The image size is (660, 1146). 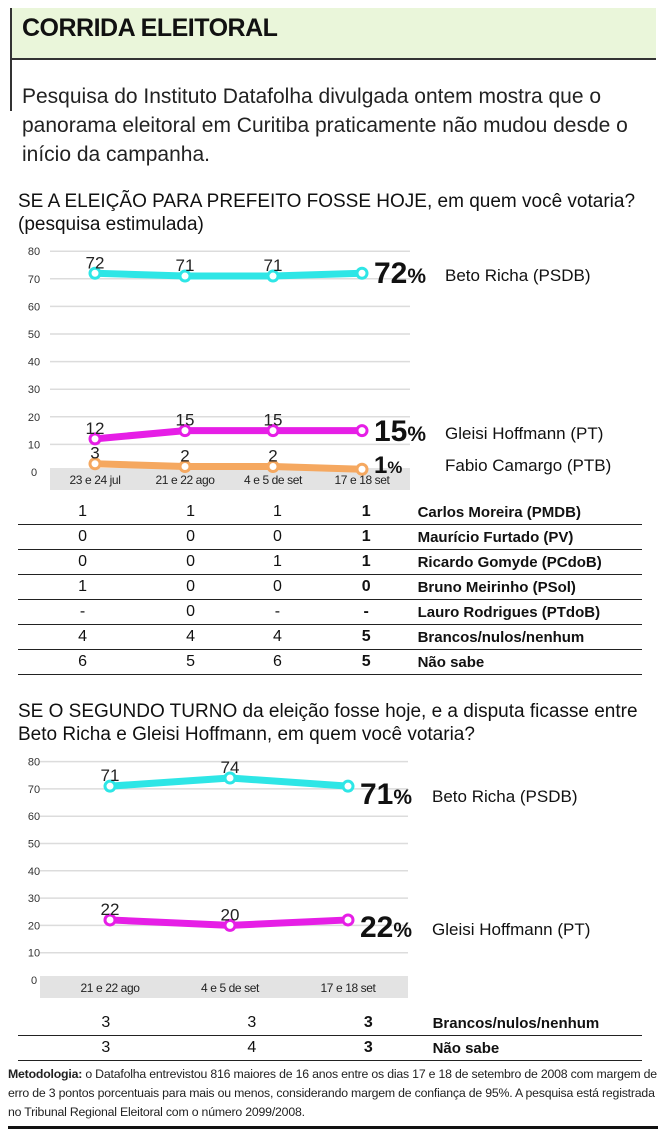 I want to click on header-band, so click(x=333, y=34).